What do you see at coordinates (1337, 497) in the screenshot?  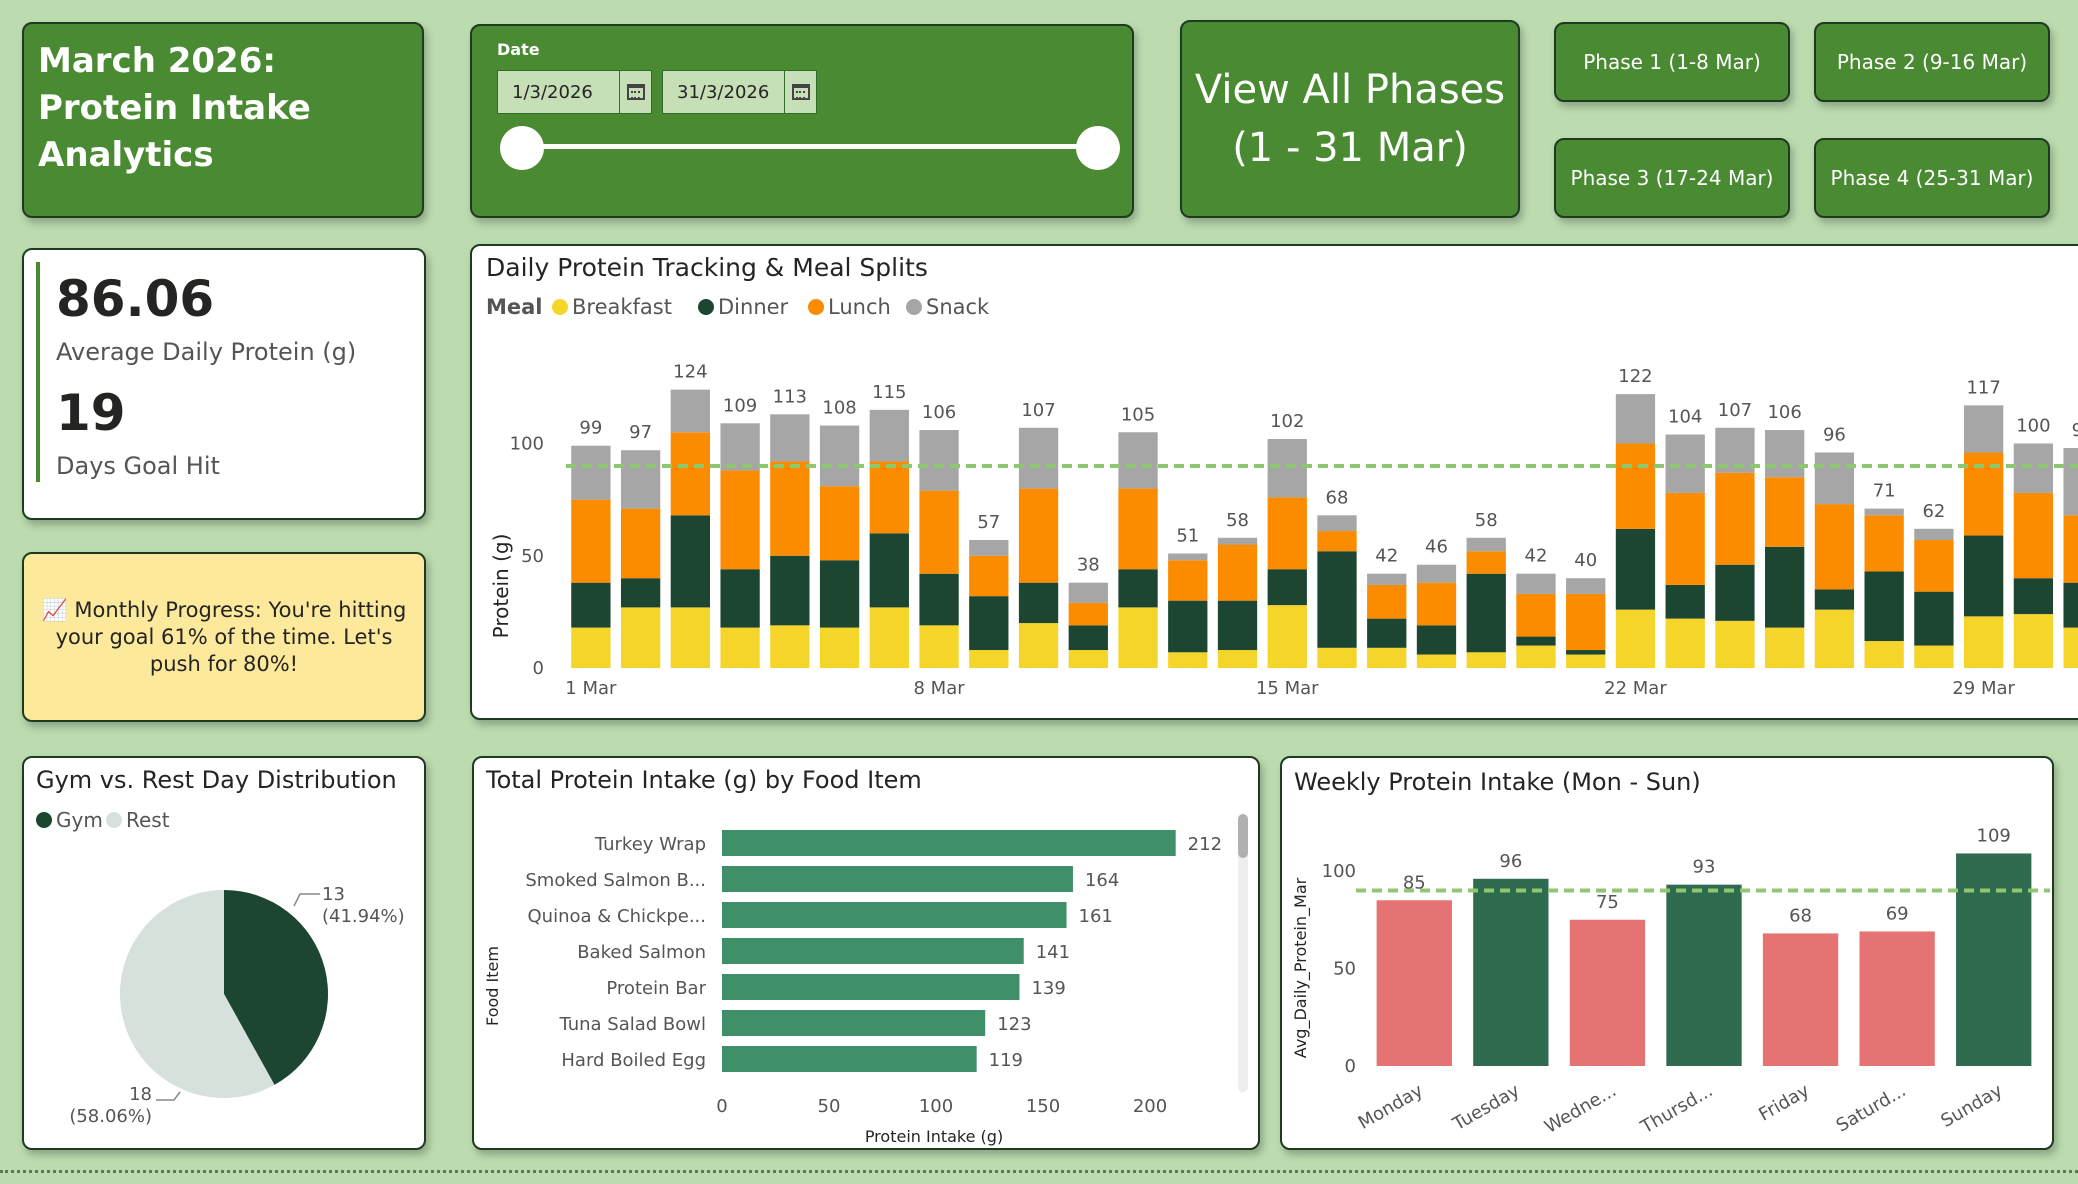 I see `daily-total-label: 68` at bounding box center [1337, 497].